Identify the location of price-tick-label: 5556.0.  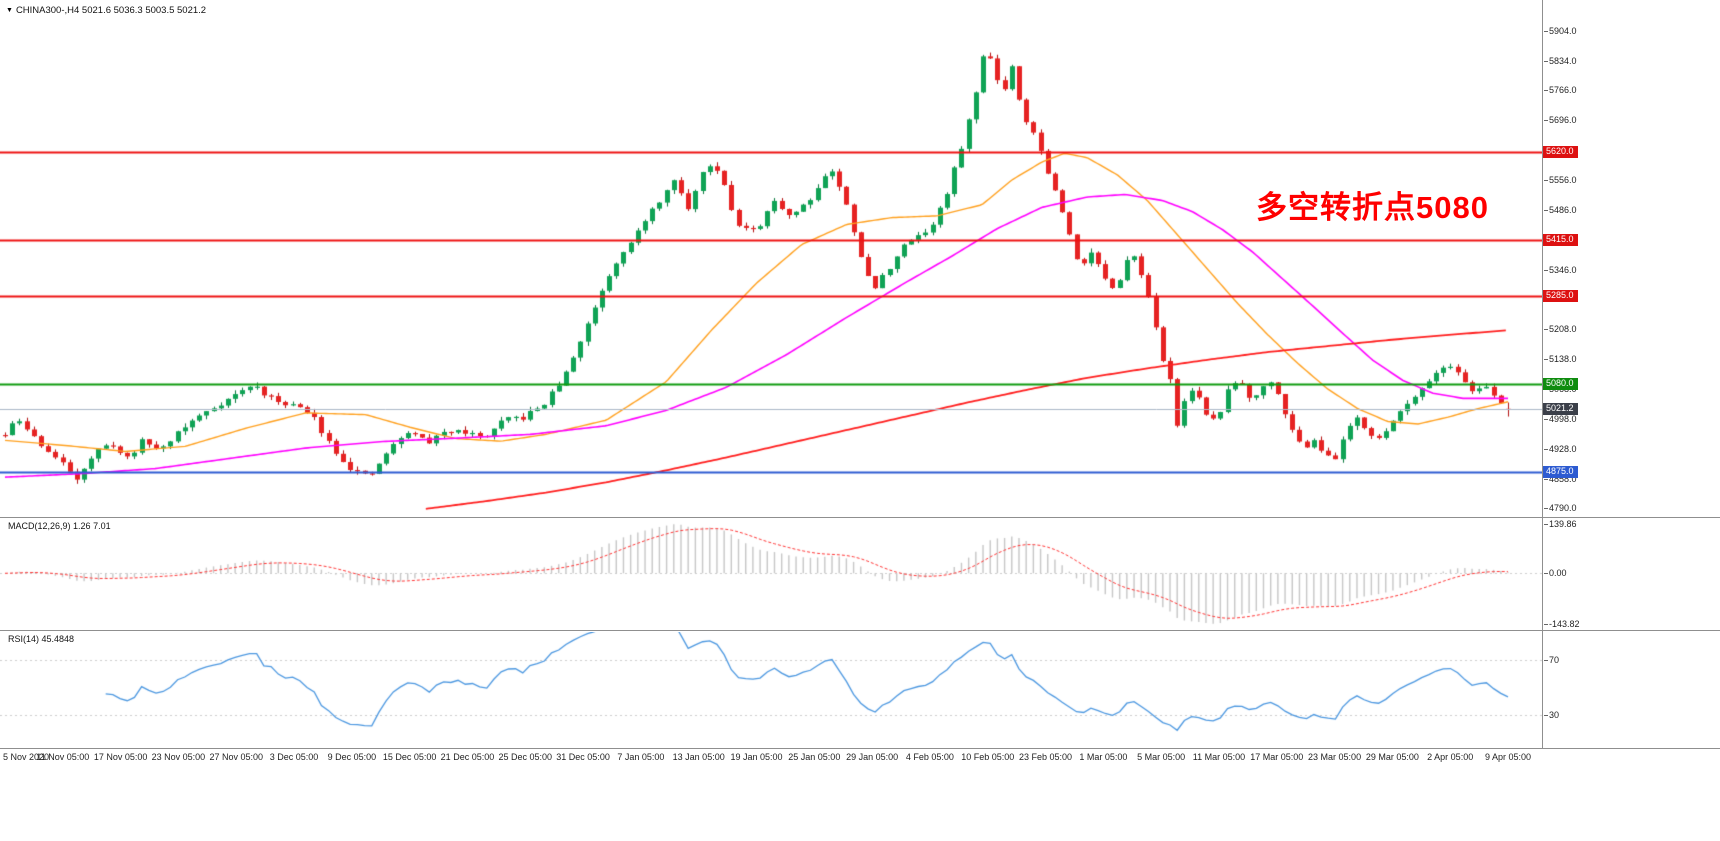
(1560, 179).